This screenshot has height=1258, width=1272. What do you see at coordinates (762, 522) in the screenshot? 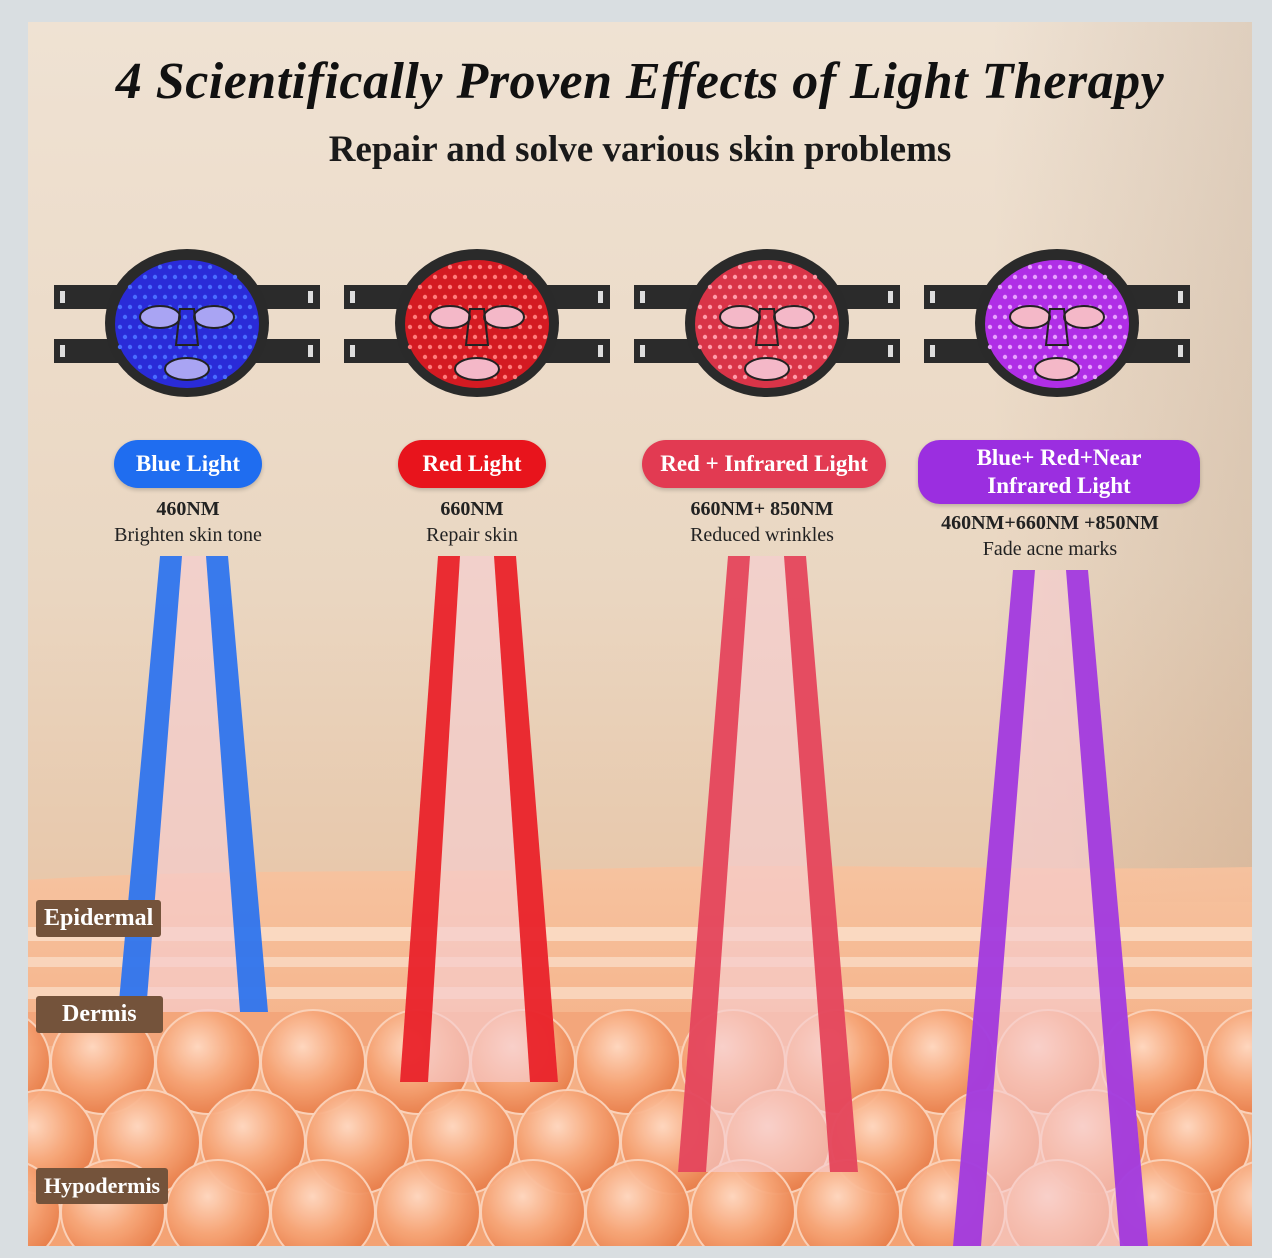
I see `red-infrared-light-info: 660NM+ 850NM Reduced wrinkles` at bounding box center [762, 522].